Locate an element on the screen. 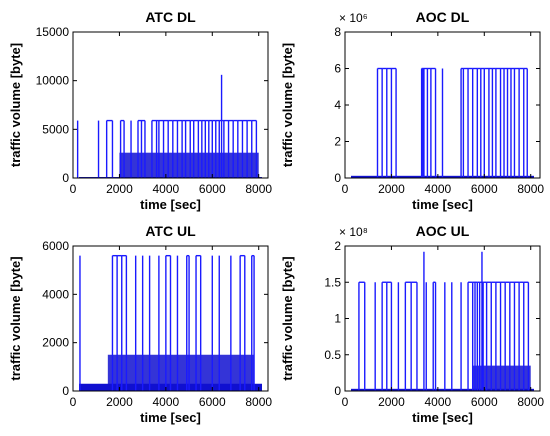  y-tick-label: 4 is located at coordinates (337, 105).